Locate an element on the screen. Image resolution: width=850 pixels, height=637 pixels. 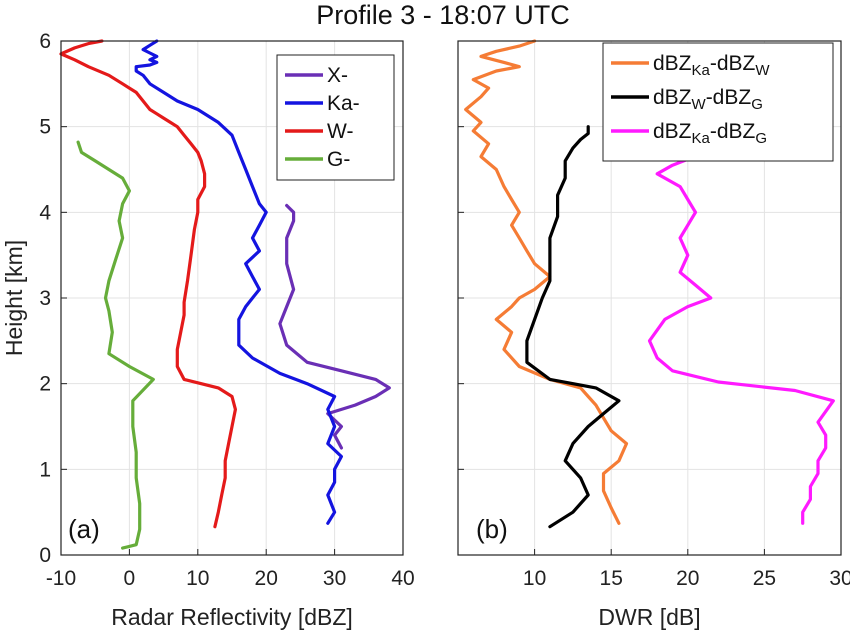
y-tick-label: 0 is located at coordinates (45, 555).